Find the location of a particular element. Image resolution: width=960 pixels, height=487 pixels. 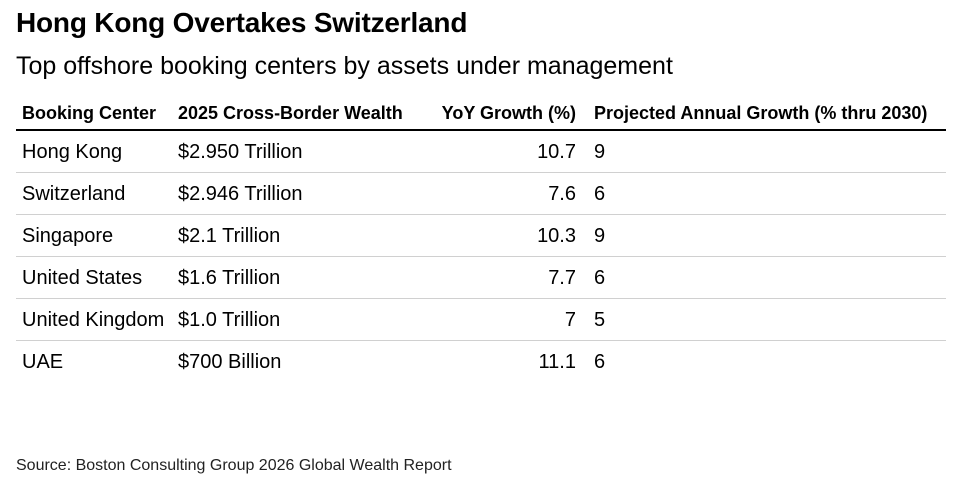

table-row: UAE $700 Billion 11.1 6 is located at coordinates (481, 362).